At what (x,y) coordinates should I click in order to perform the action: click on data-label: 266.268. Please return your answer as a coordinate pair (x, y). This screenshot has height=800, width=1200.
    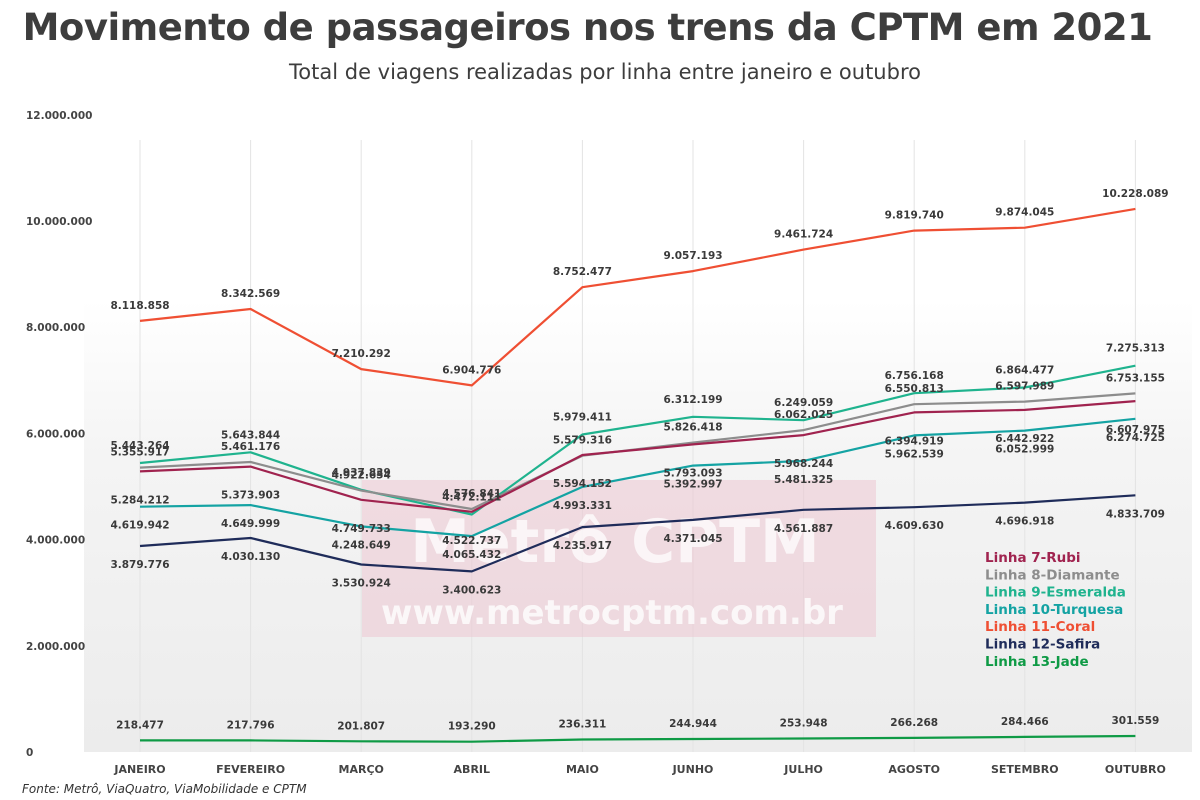
    Looking at the image, I should click on (914, 723).